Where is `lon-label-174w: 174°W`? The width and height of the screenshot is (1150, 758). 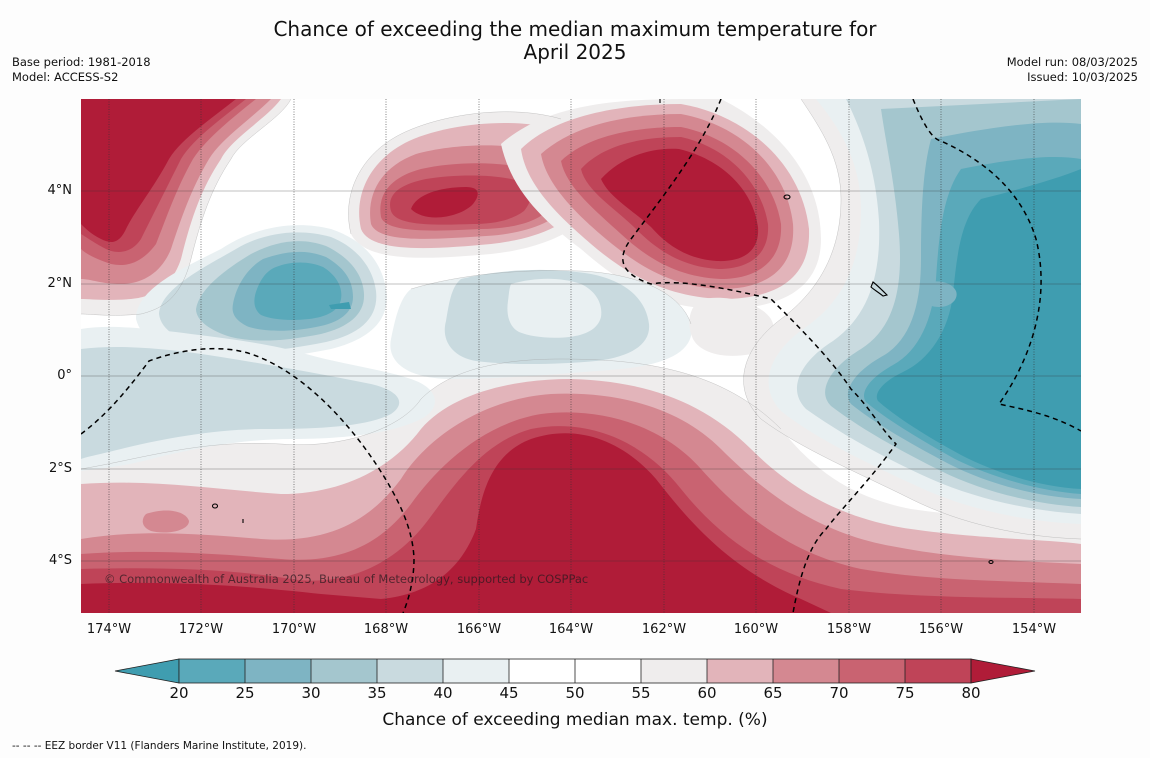 lon-label-174w: 174°W is located at coordinates (109, 629).